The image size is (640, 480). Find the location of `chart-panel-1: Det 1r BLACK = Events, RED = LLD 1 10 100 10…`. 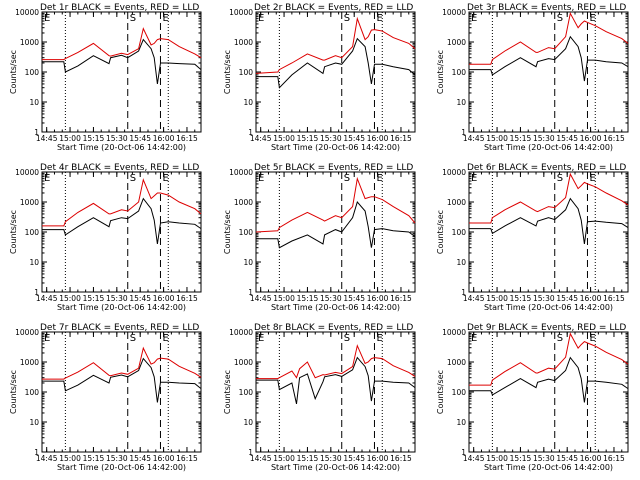

chart-panel-1: Det 1r BLACK = Events, RED = LLD 1 10 100 10… is located at coordinates (105, 77).